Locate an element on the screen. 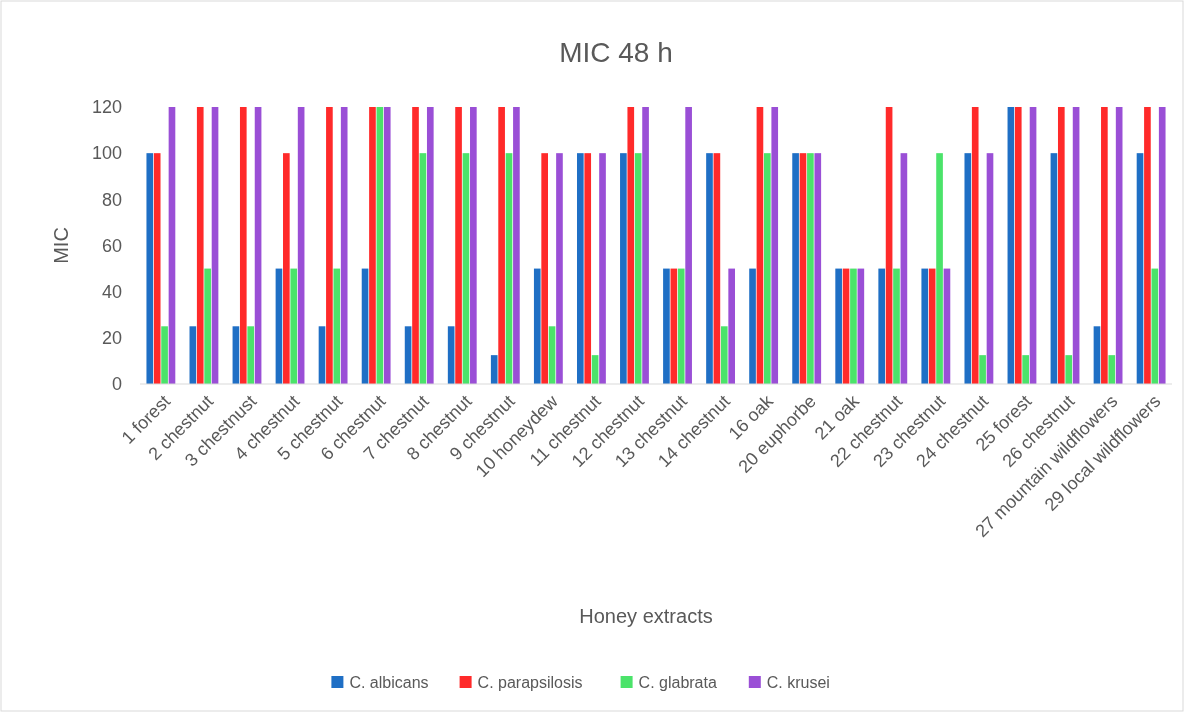  y-axis-title: MIC is located at coordinates (61, 245).